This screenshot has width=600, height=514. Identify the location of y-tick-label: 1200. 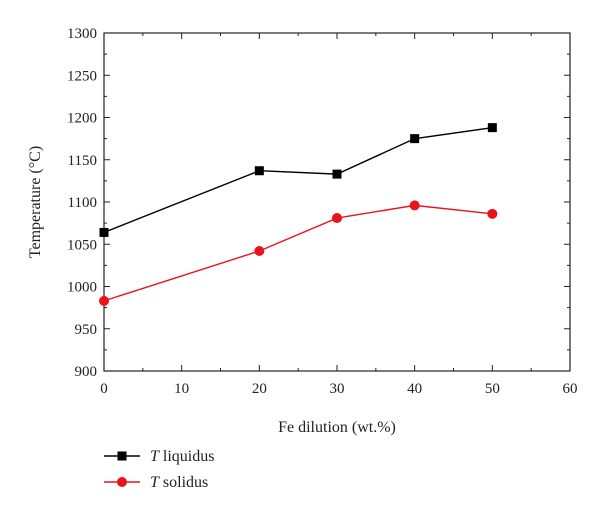
(82, 119).